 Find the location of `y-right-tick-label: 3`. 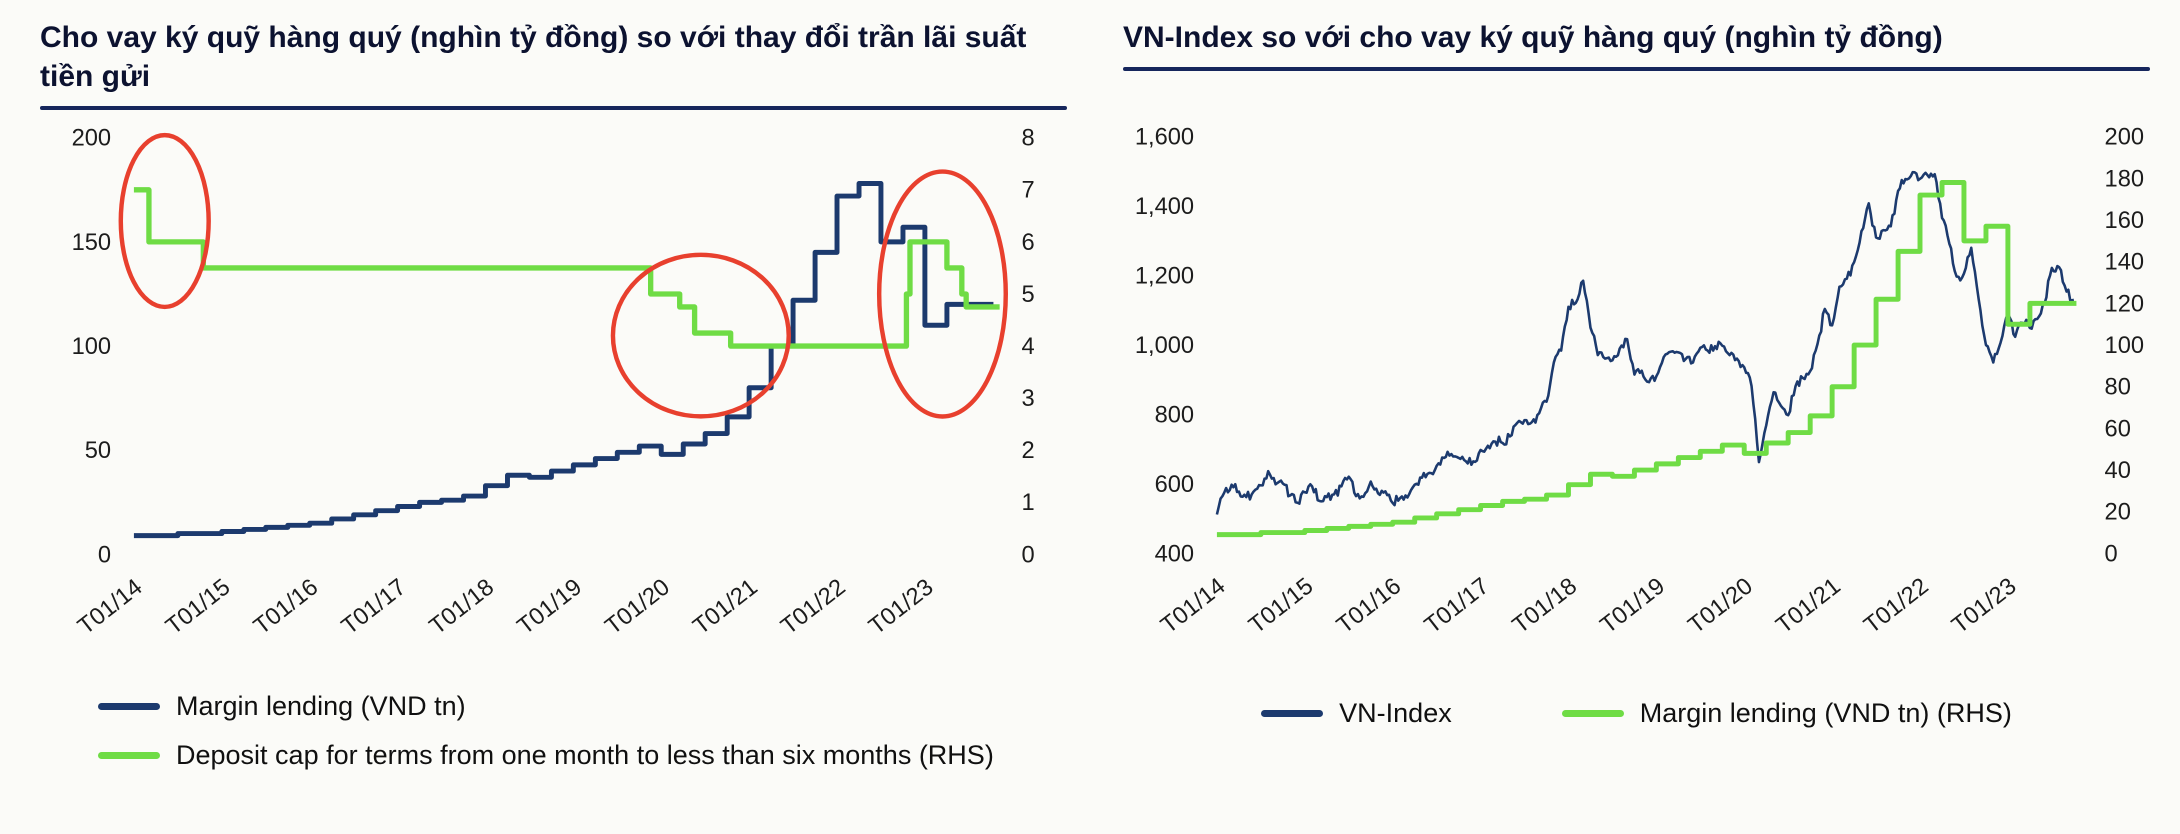

y-right-tick-label: 3 is located at coordinates (1028, 399).